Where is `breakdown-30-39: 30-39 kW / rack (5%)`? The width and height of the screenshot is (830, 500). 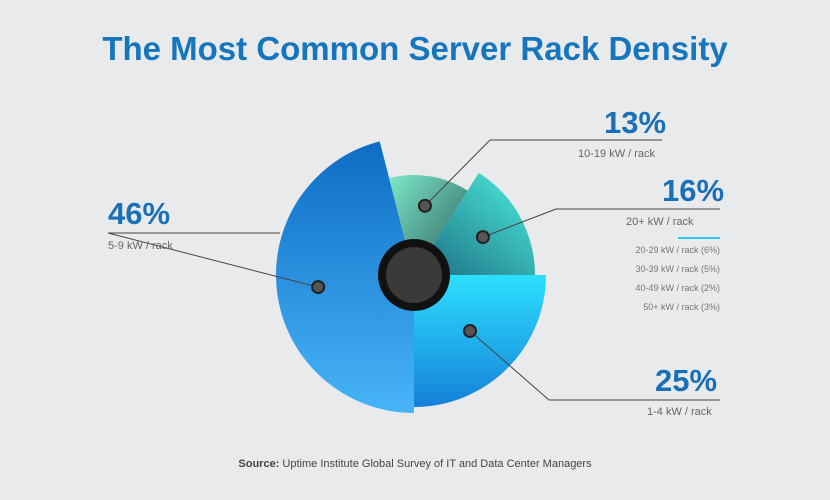
breakdown-30-39: 30-39 kW / rack (5%) is located at coordinates (677, 269).